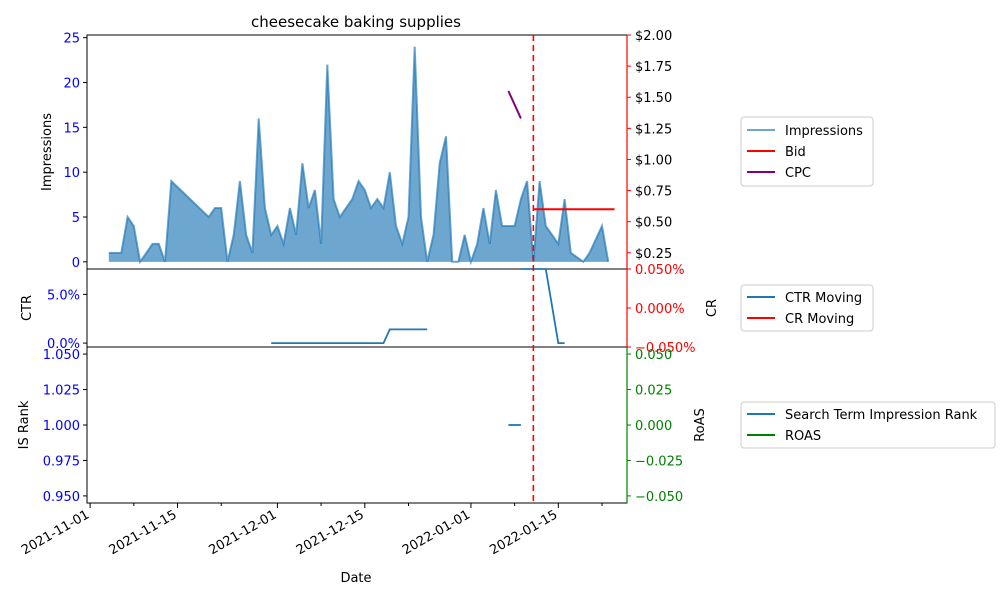  I want to click on cr-tick-label: 0.050%, so click(660, 270).